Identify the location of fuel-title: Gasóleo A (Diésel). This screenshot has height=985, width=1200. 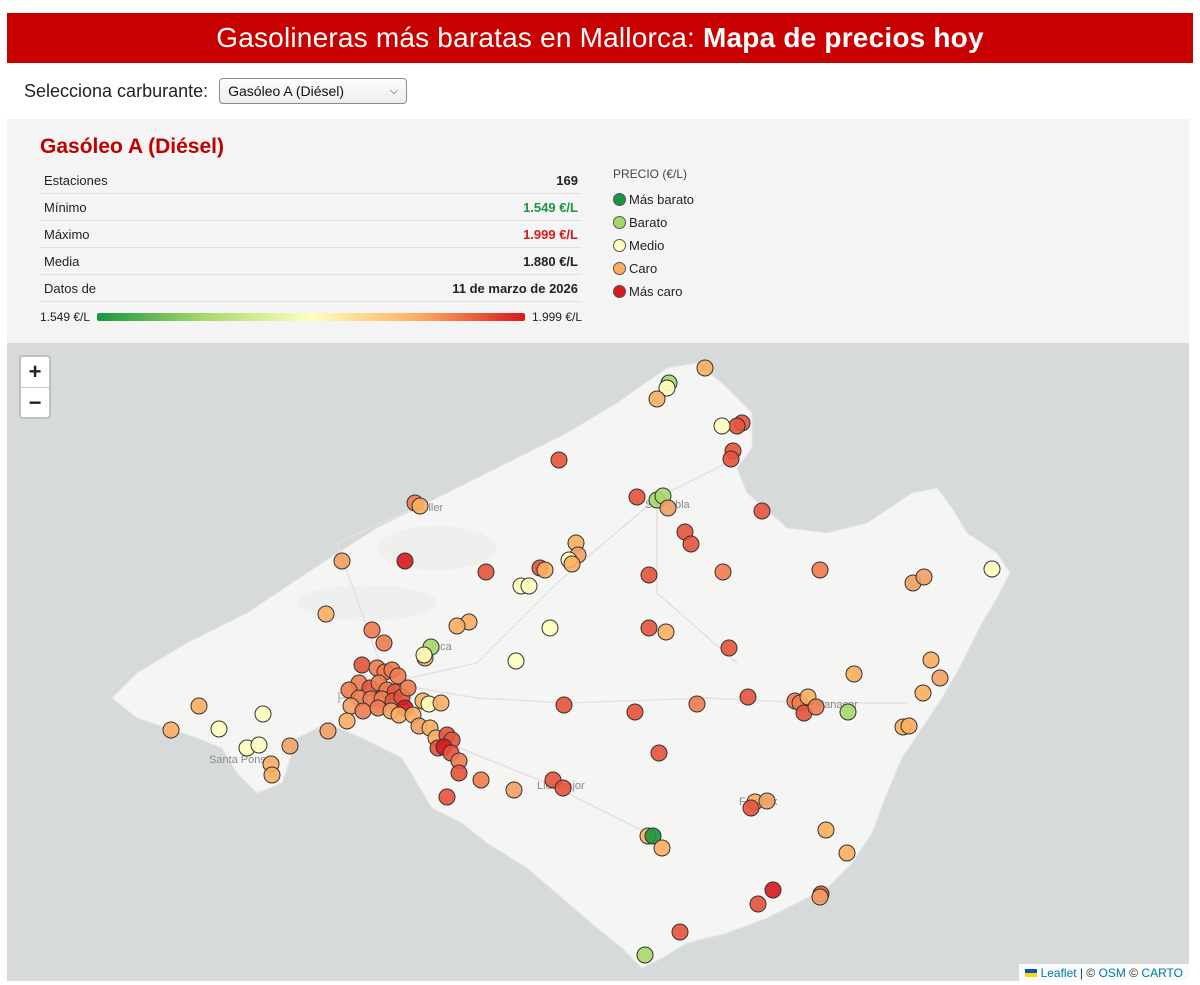
(132, 146).